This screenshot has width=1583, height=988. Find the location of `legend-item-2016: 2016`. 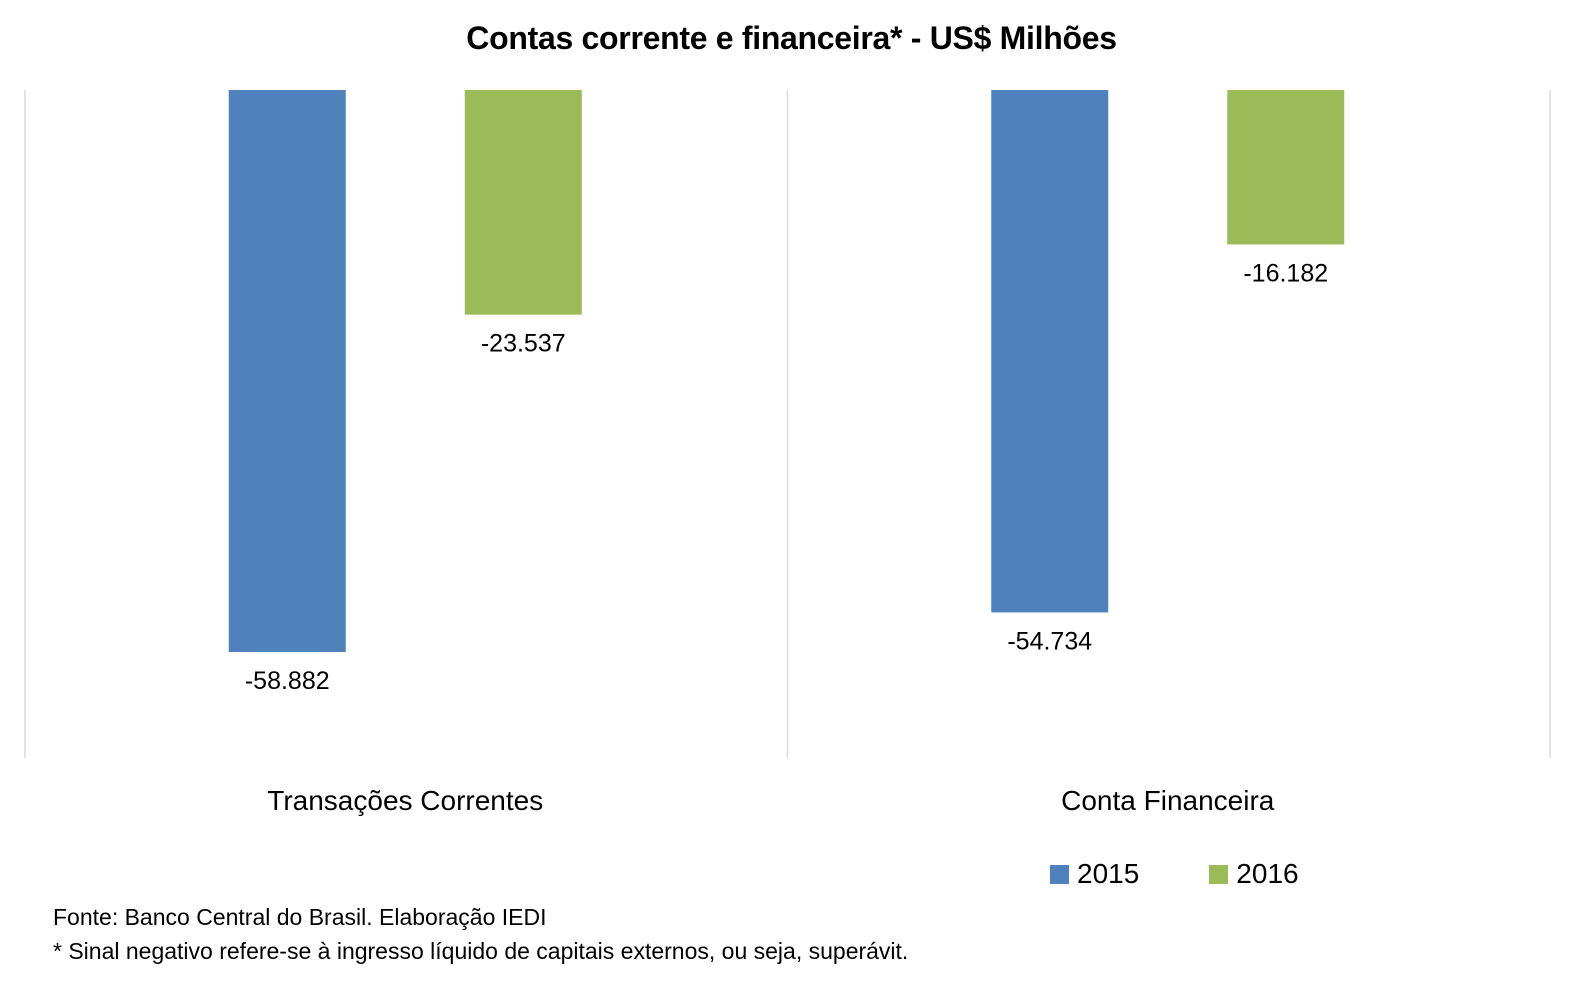

legend-item-2016: 2016 is located at coordinates (1254, 874).